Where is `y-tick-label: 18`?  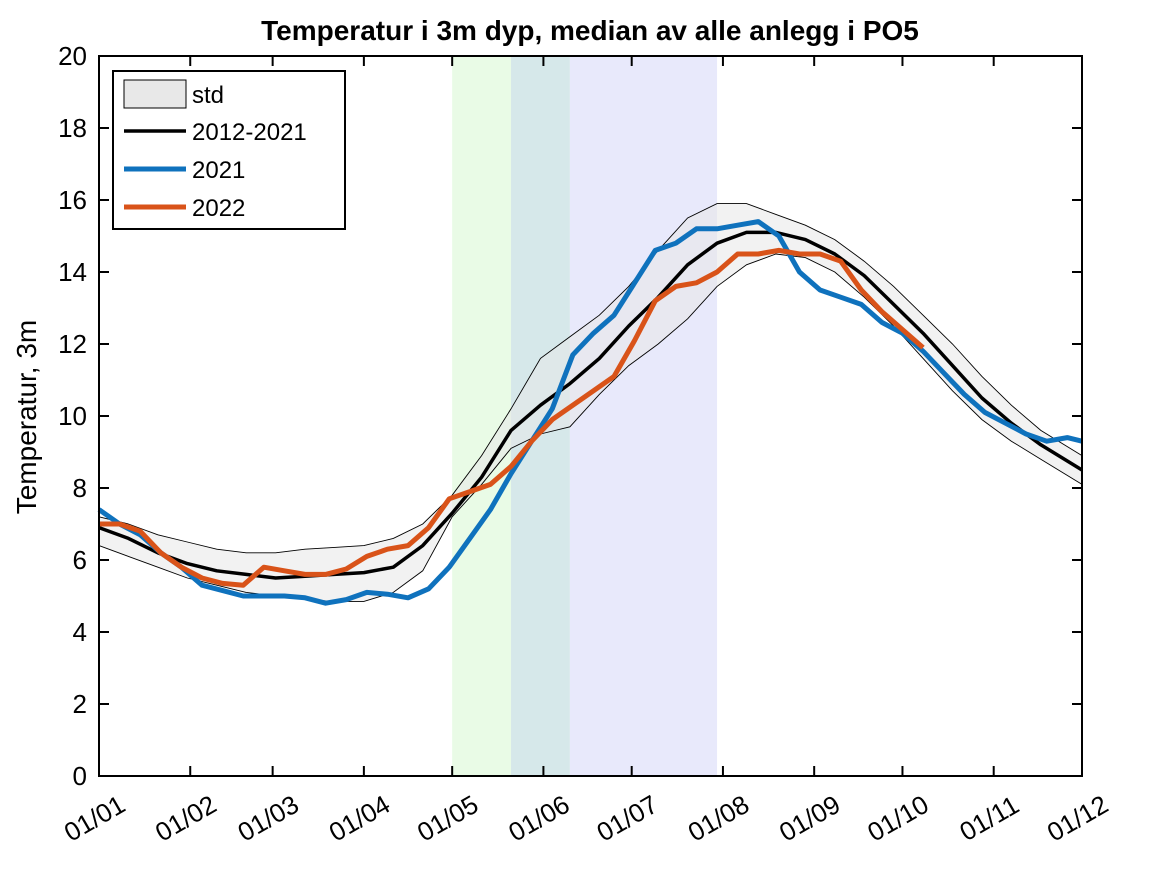
y-tick-label: 18 is located at coordinates (72, 128).